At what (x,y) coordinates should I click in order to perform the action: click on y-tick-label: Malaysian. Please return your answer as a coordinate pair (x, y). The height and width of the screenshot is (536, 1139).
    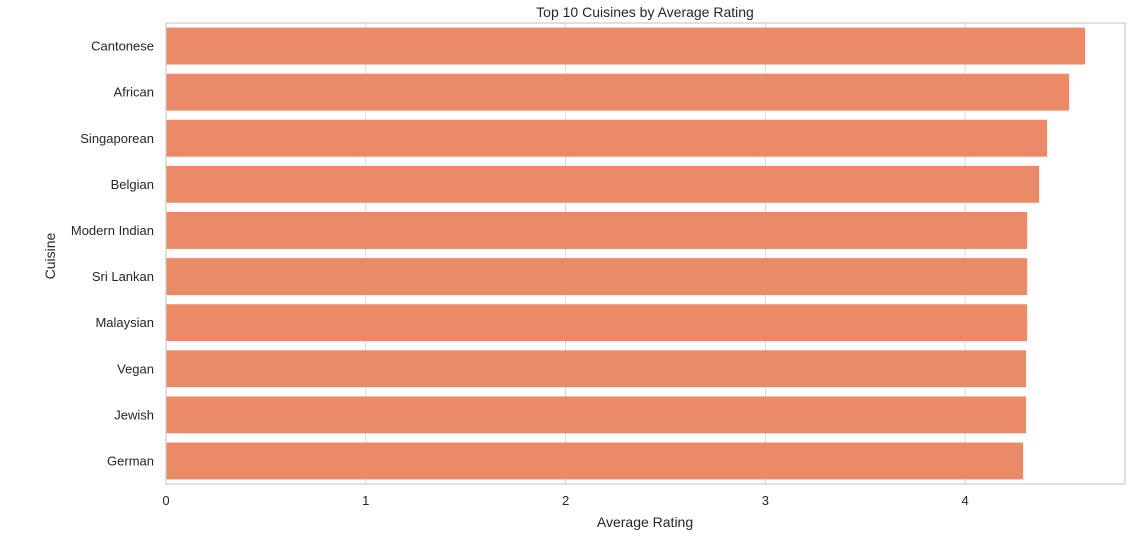
    Looking at the image, I should click on (124, 322).